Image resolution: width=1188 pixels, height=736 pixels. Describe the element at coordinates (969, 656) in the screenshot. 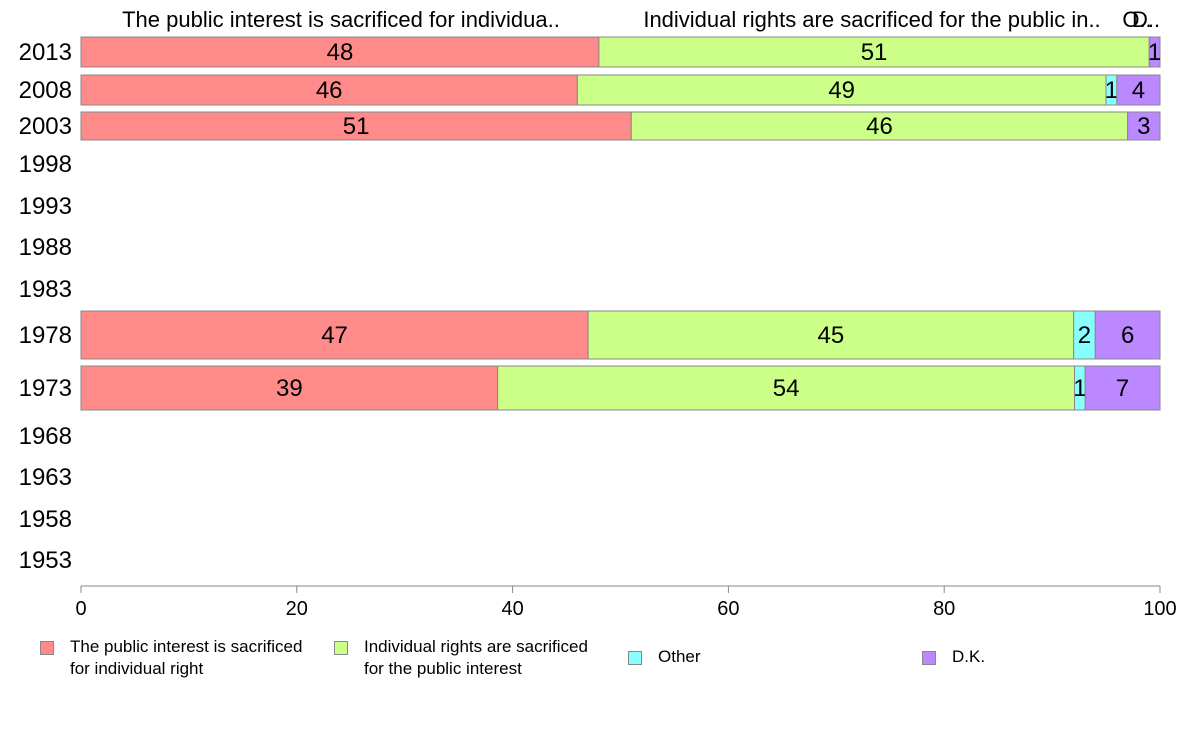

I see `legend-label-dk: D.K.` at that location.